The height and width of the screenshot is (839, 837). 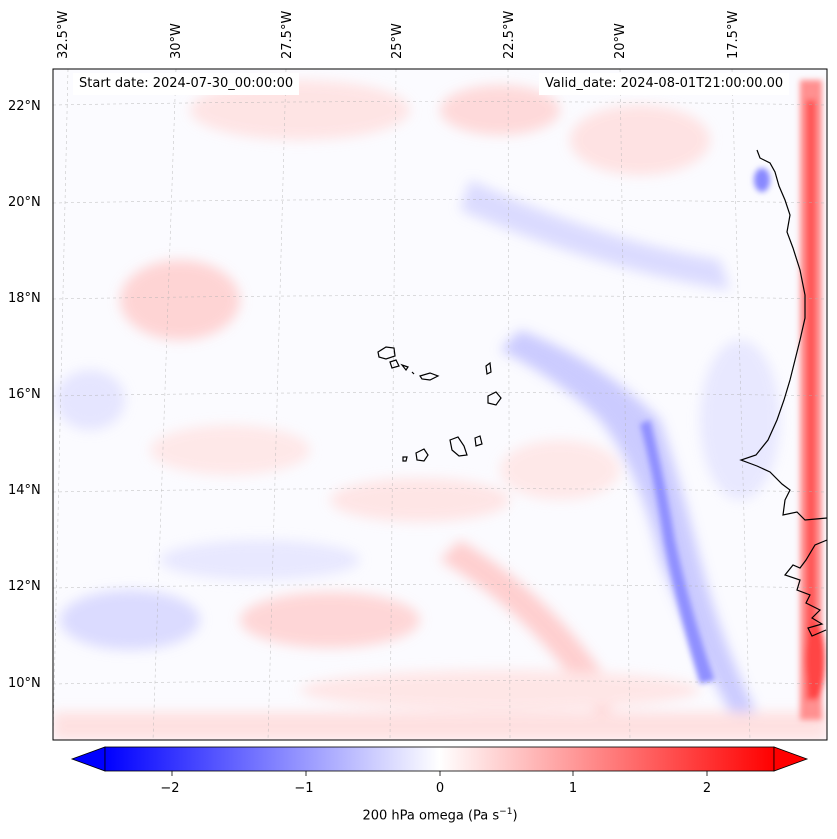 What do you see at coordinates (24, 490) in the screenshot?
I see `lat-label-14n: 14°N` at bounding box center [24, 490].